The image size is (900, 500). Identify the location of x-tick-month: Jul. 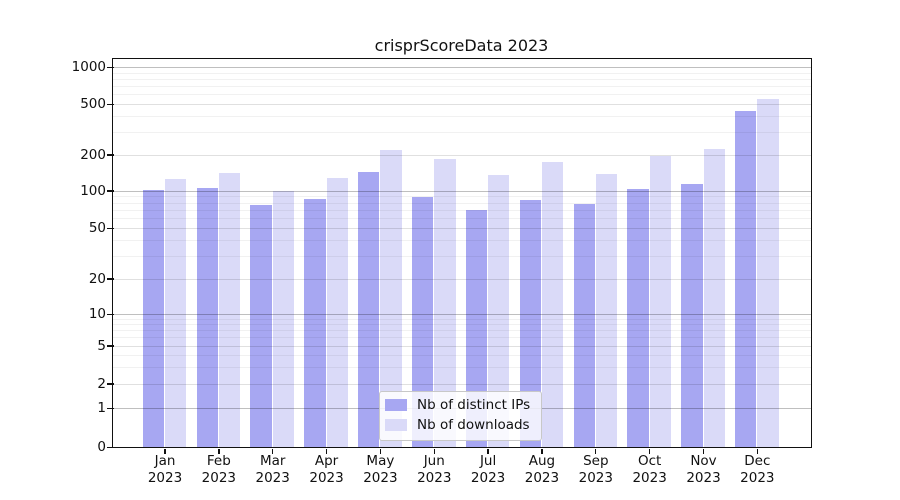
(488, 460).